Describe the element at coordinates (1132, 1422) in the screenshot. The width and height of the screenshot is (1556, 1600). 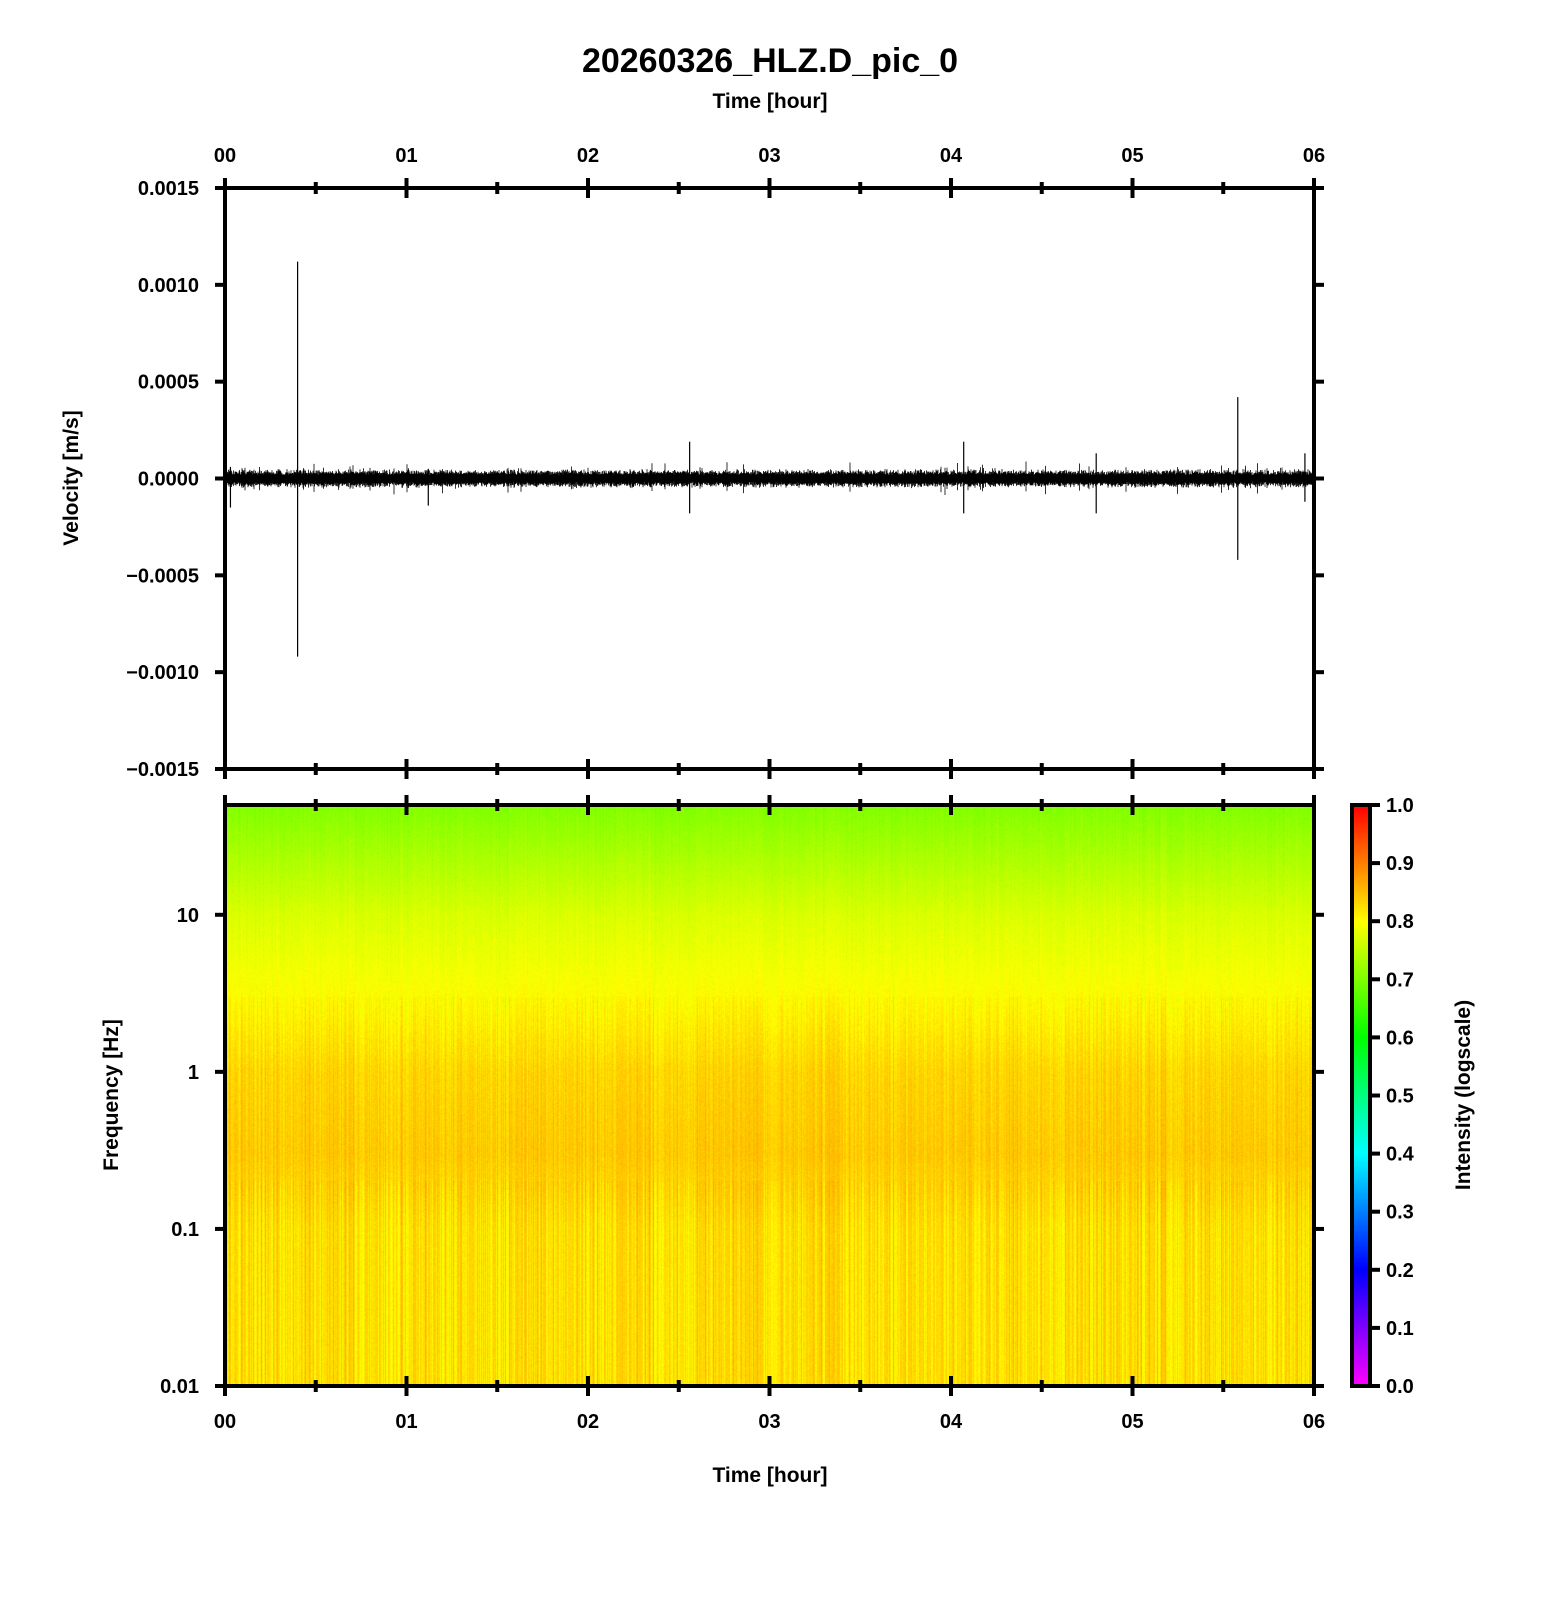
I see `bottom-x-tick-label: 05` at that location.